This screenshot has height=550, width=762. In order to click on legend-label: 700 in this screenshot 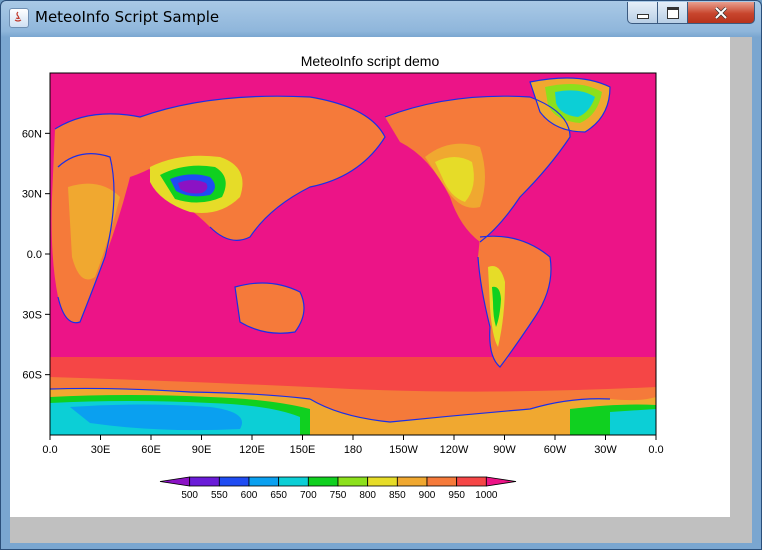, I will do `click(308, 495)`.